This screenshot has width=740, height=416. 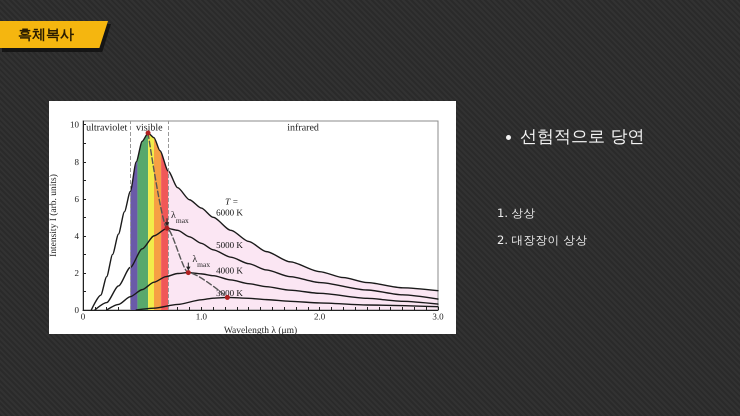 I want to click on annotation: ultraviolet, so click(x=107, y=128).